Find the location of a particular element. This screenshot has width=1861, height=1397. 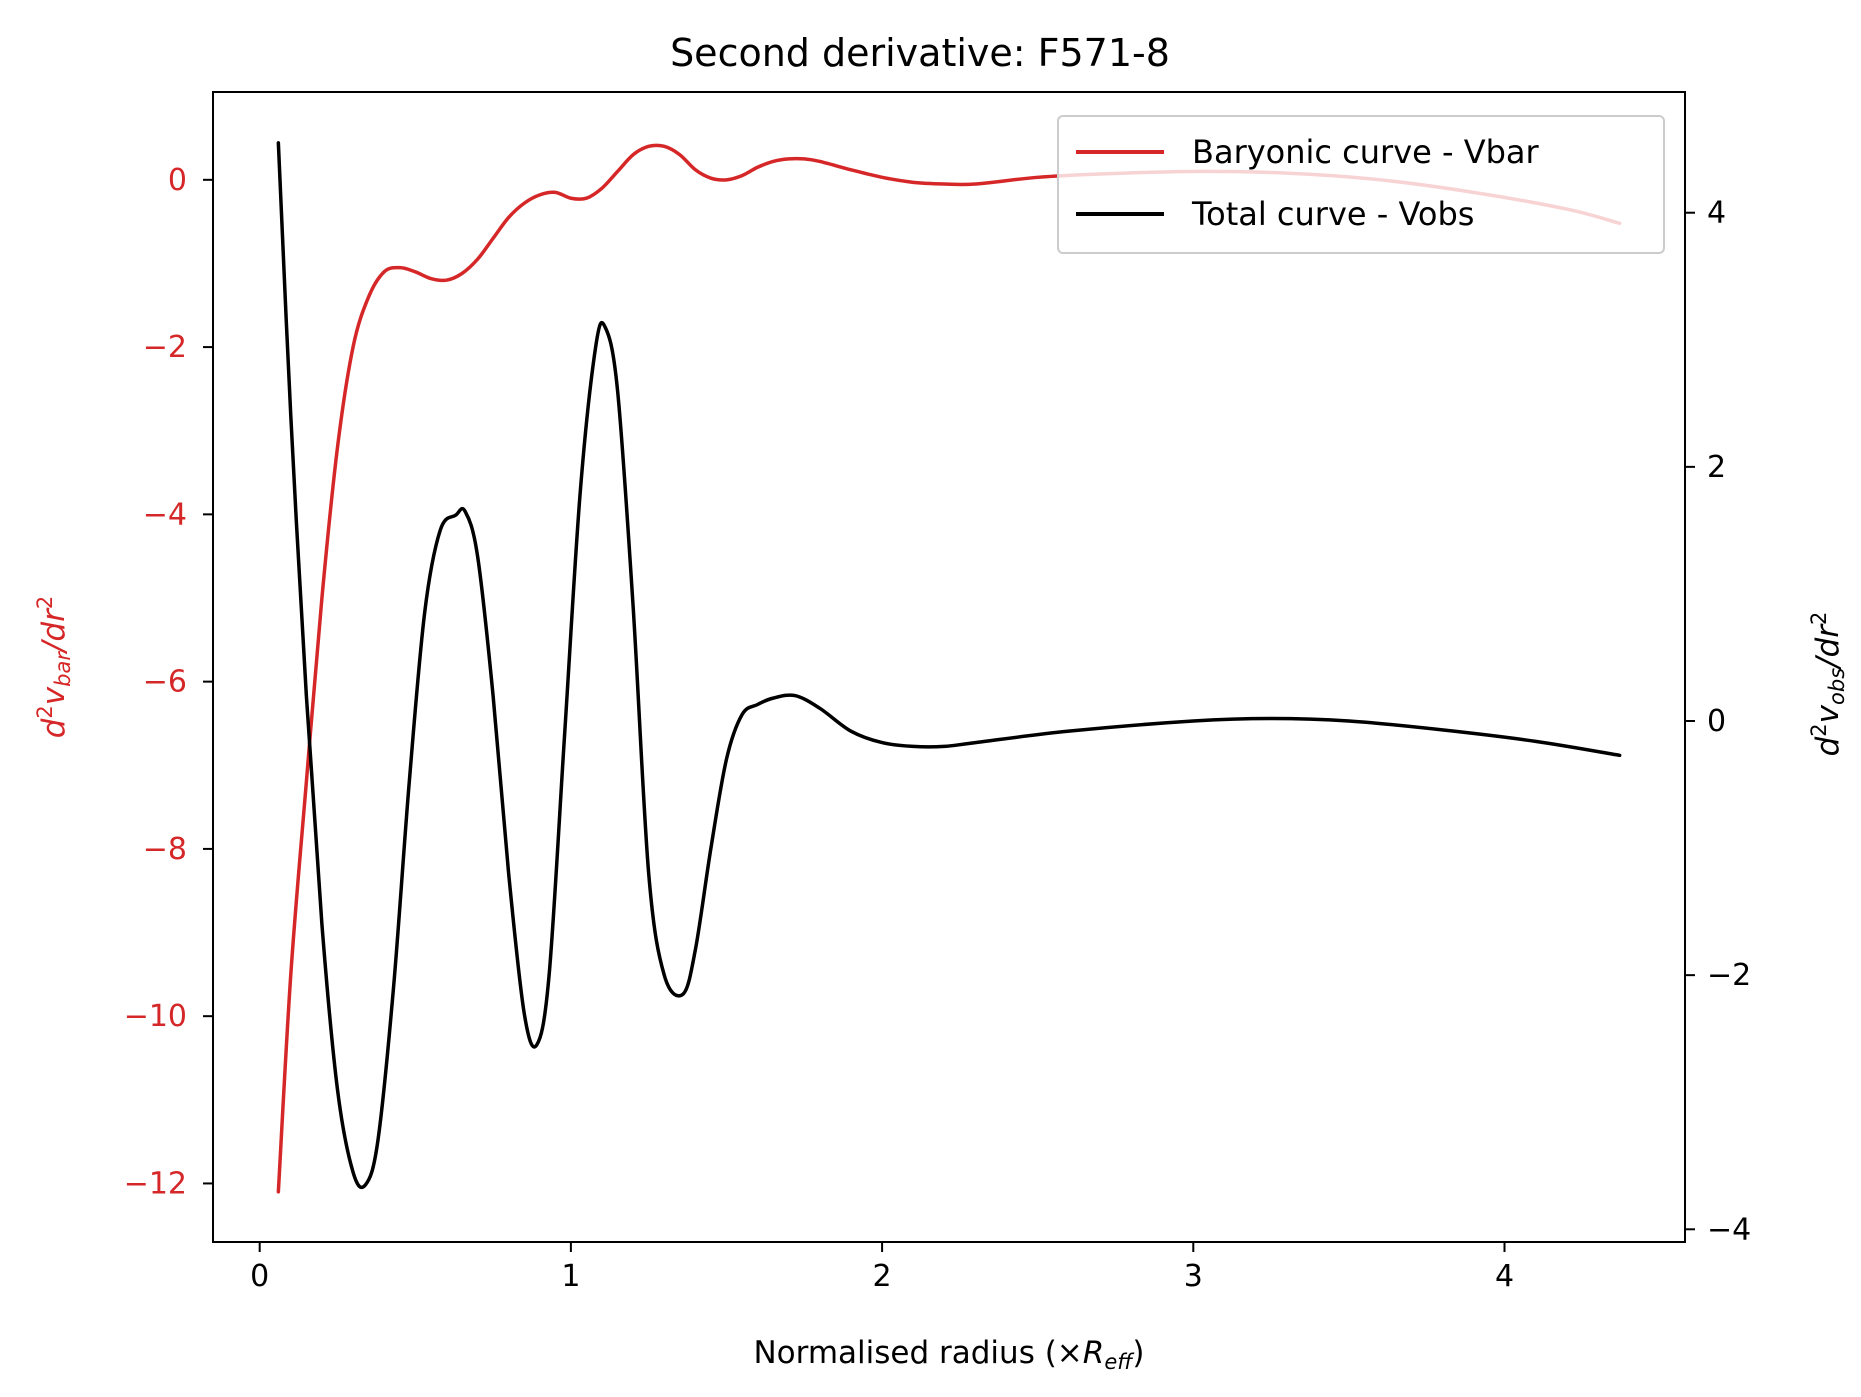

y-axis-left-label: d2vbar/dr2 is located at coordinates (54, 667).